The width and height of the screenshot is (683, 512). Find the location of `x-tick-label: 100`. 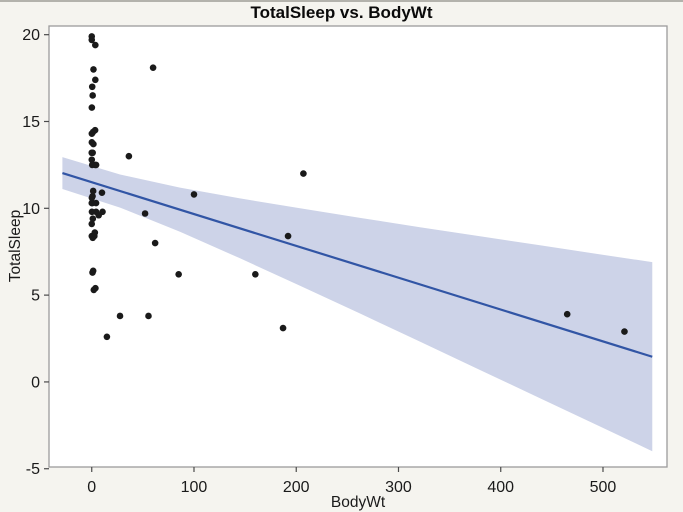

x-tick-label: 100 is located at coordinates (194, 487).